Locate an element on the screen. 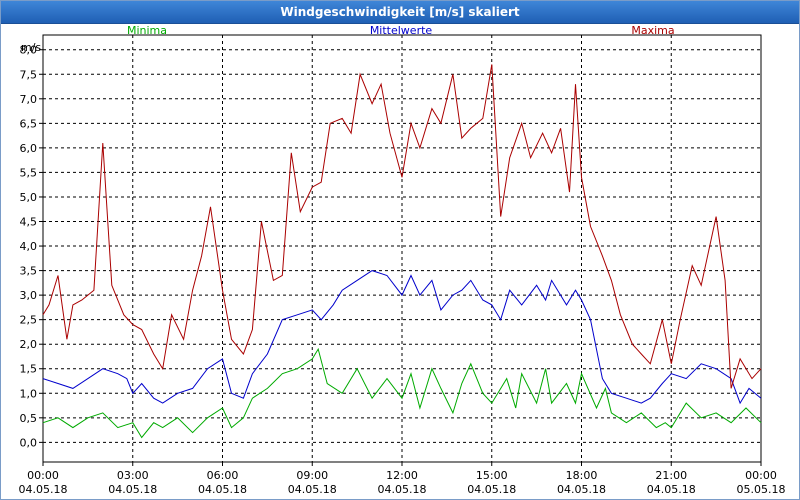 This screenshot has height=500, width=800. y-tick-label: 5,0 is located at coordinates (29, 197).